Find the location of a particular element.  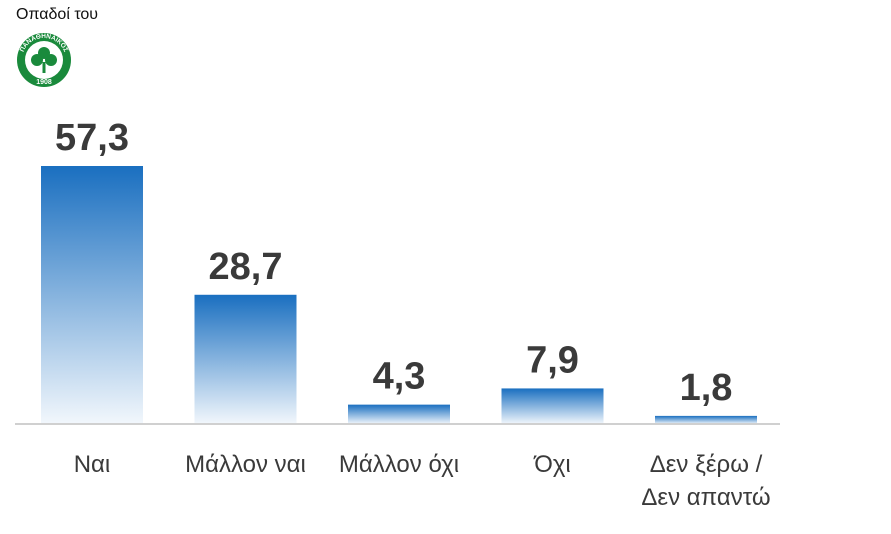

category-label-line: Δεν απαντώ is located at coordinates (705, 497).